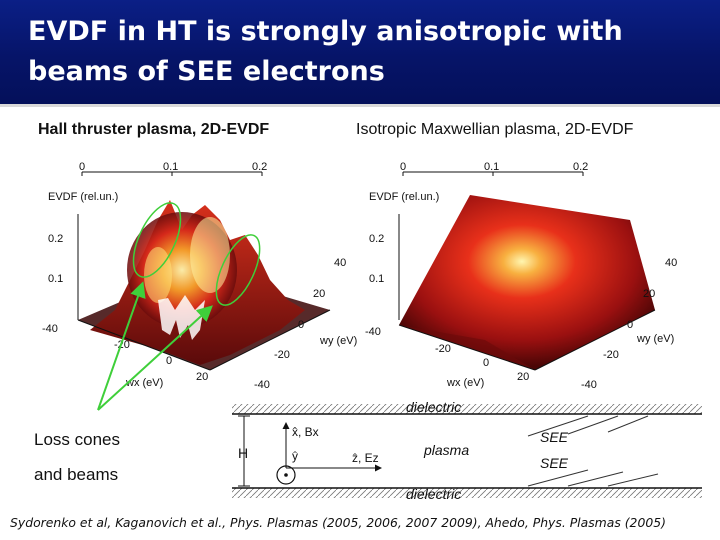  I want to click on y-axis-circle, so click(286, 475).